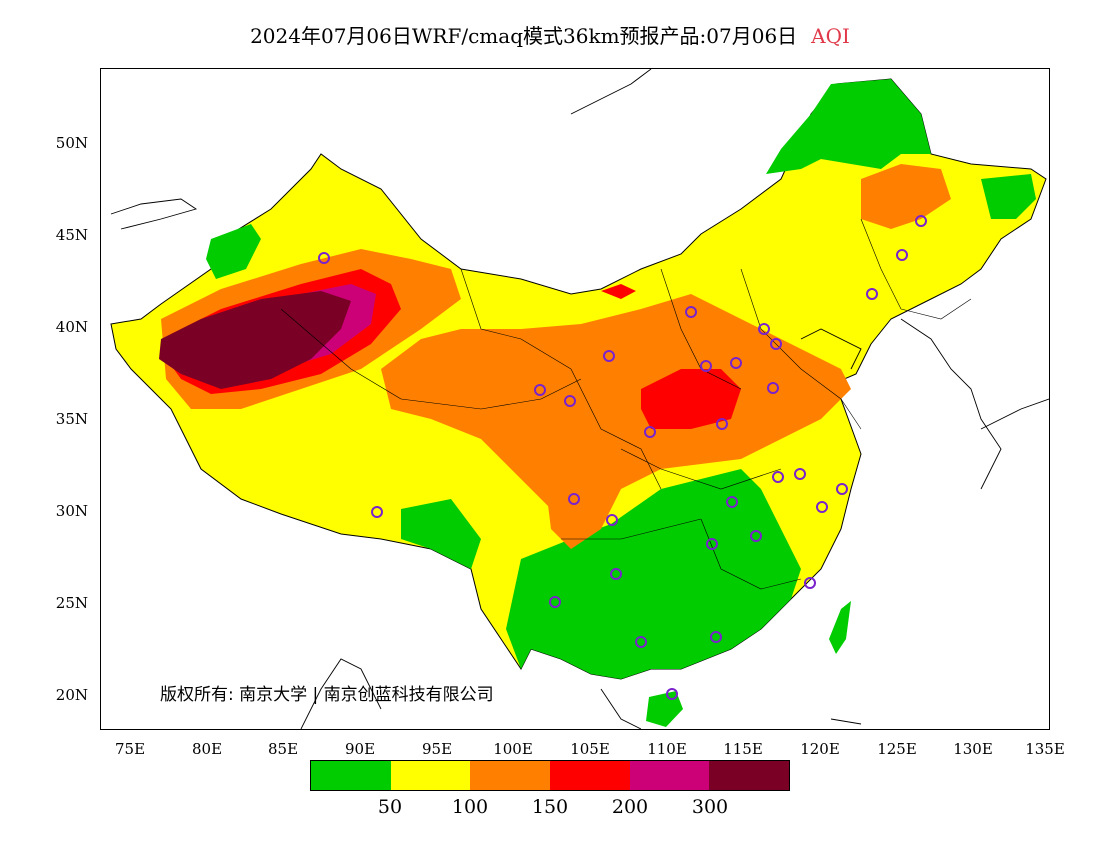 The image size is (1100, 850). Describe the element at coordinates (590, 775) in the screenshot. I see `colorbar-segment-unhealthy` at that location.